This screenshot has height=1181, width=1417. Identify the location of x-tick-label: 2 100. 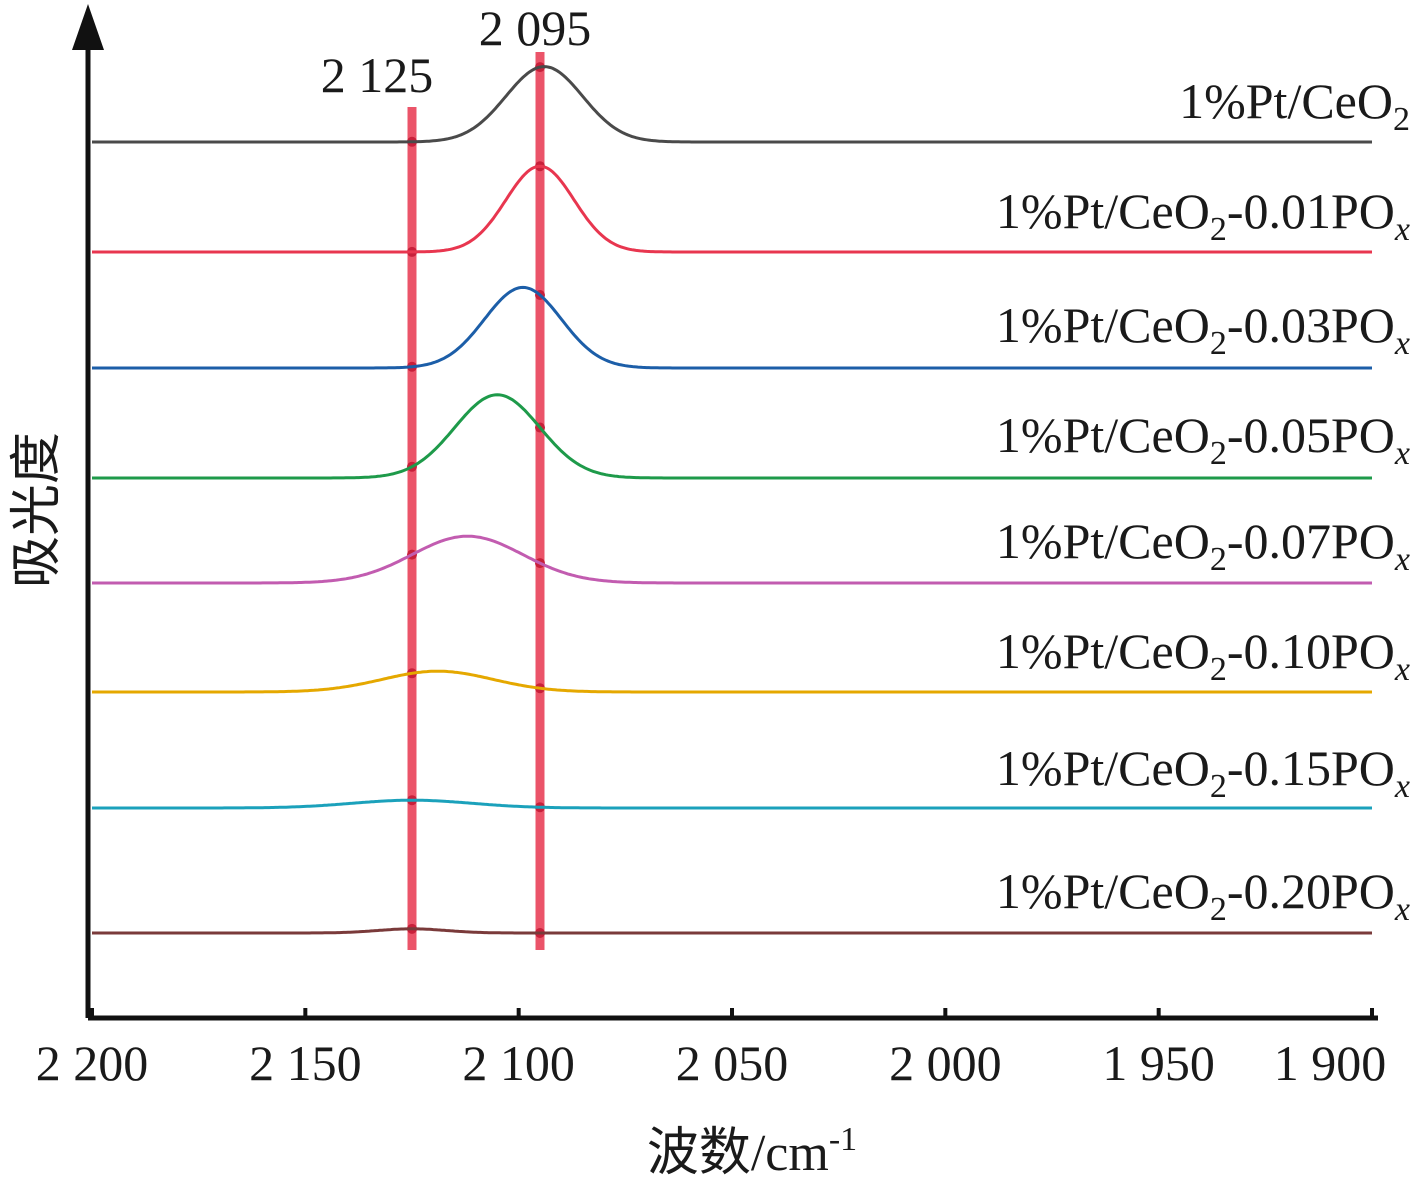
(518, 1063).